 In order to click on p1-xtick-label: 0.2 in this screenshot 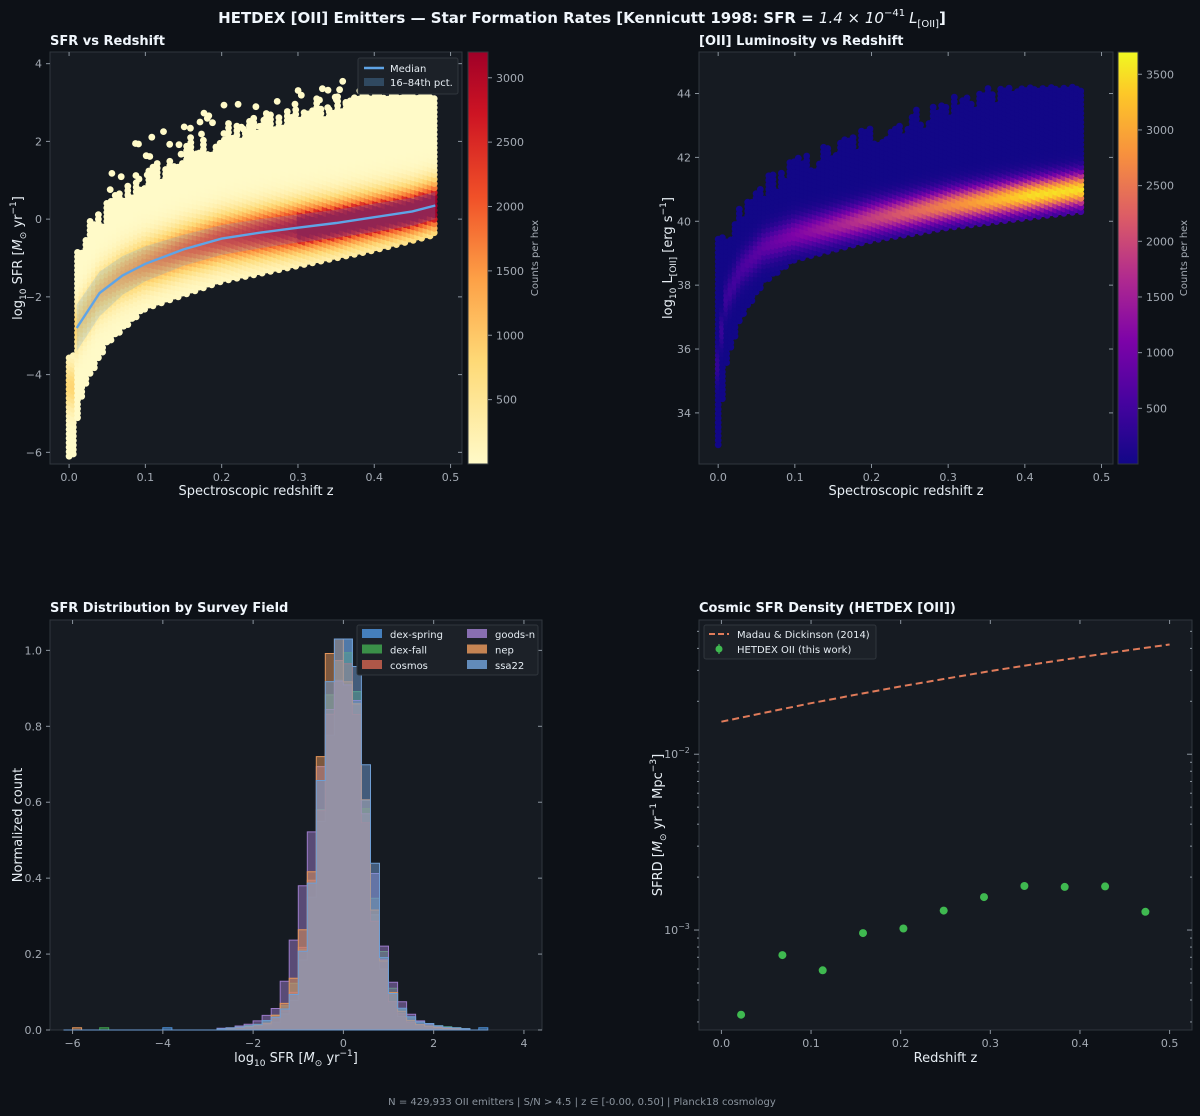, I will do `click(222, 477)`.